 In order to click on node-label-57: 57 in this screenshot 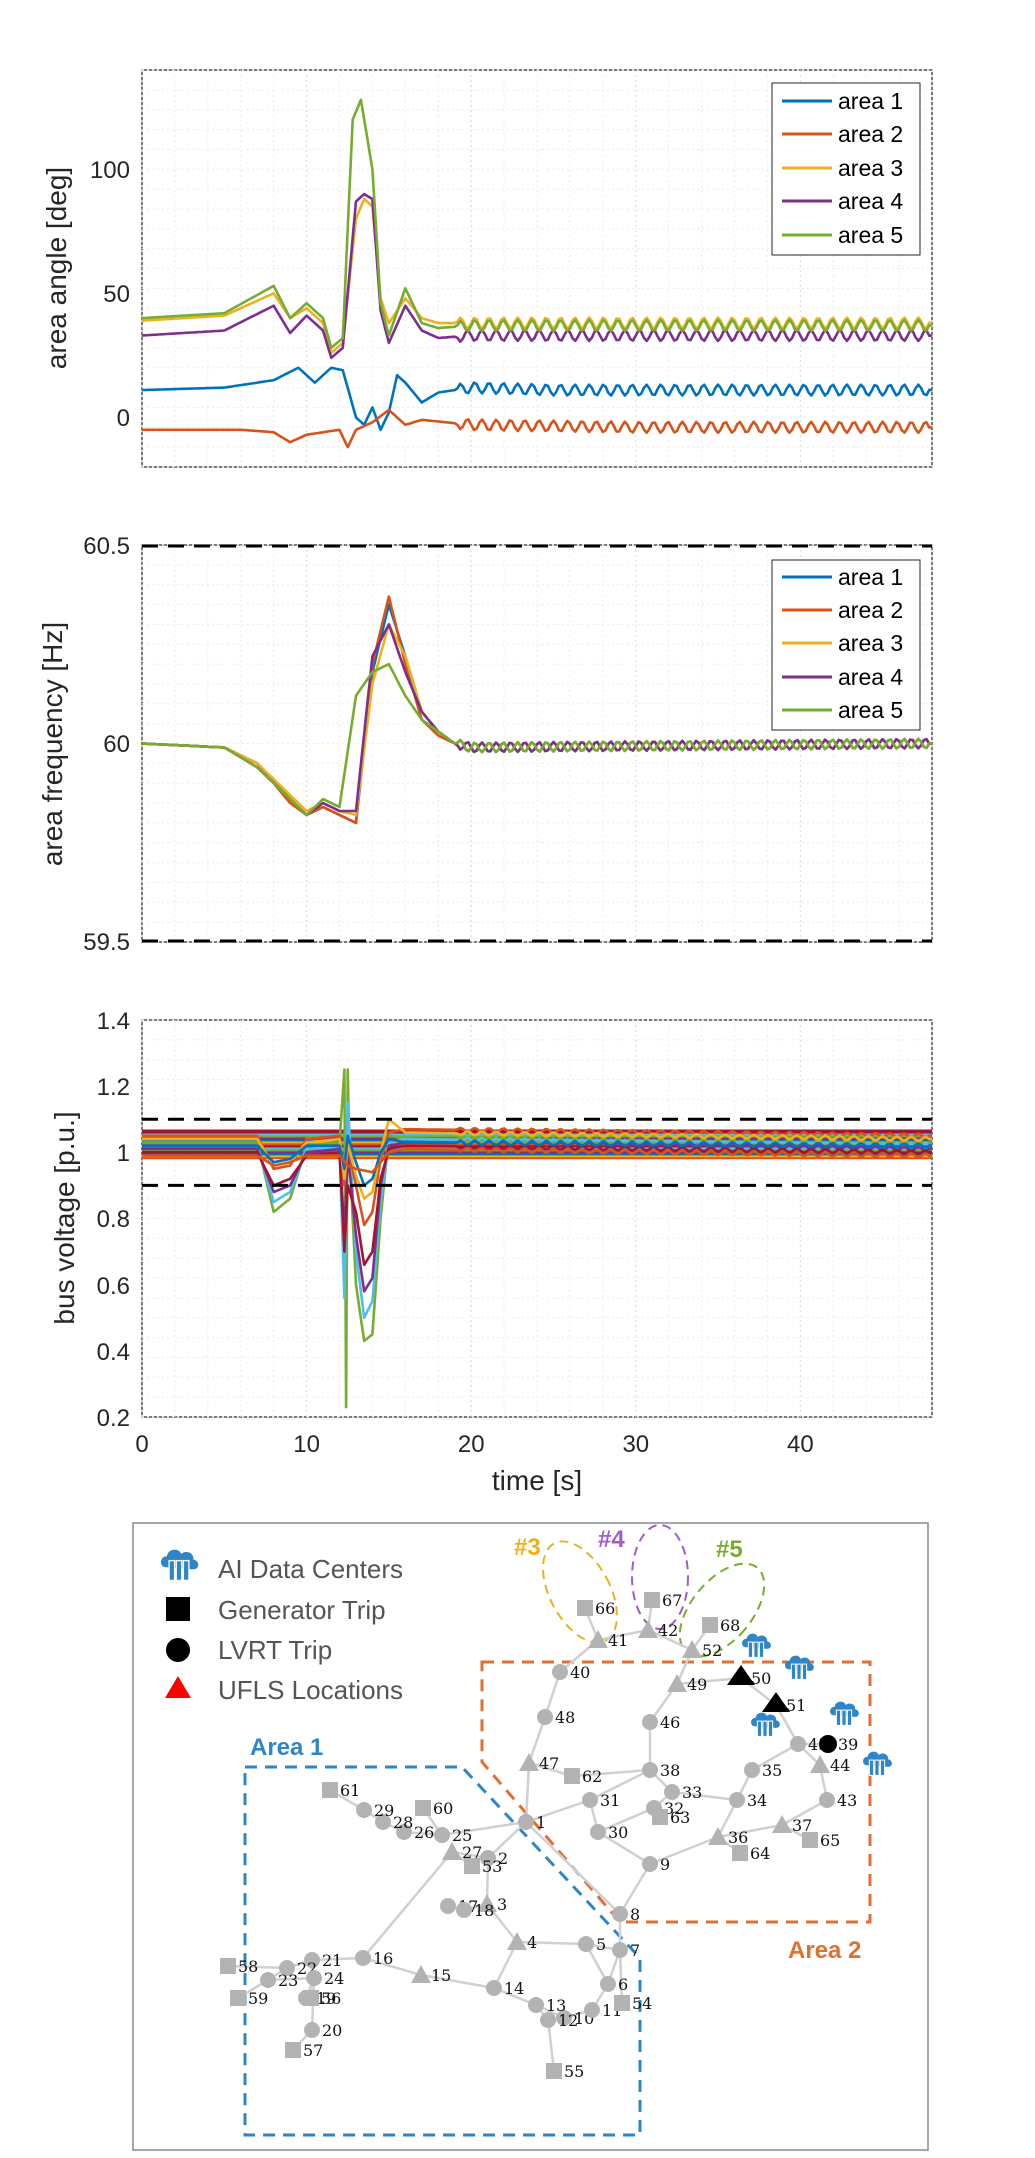, I will do `click(313, 2050)`.